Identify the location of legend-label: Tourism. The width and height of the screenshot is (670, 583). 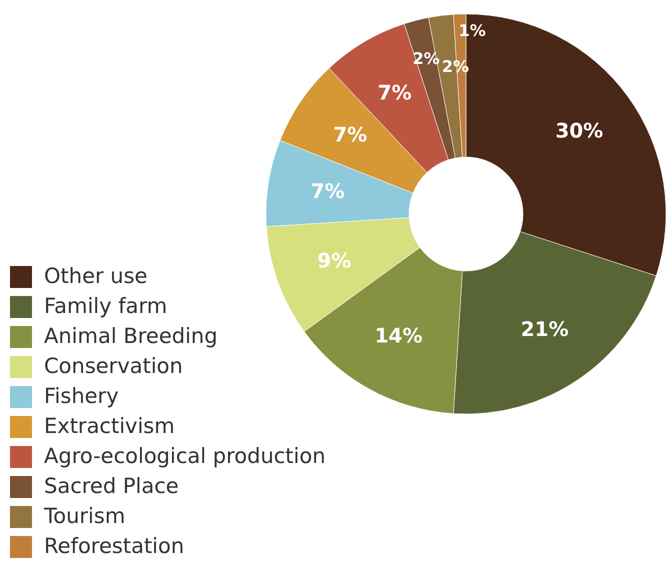
(84, 516).